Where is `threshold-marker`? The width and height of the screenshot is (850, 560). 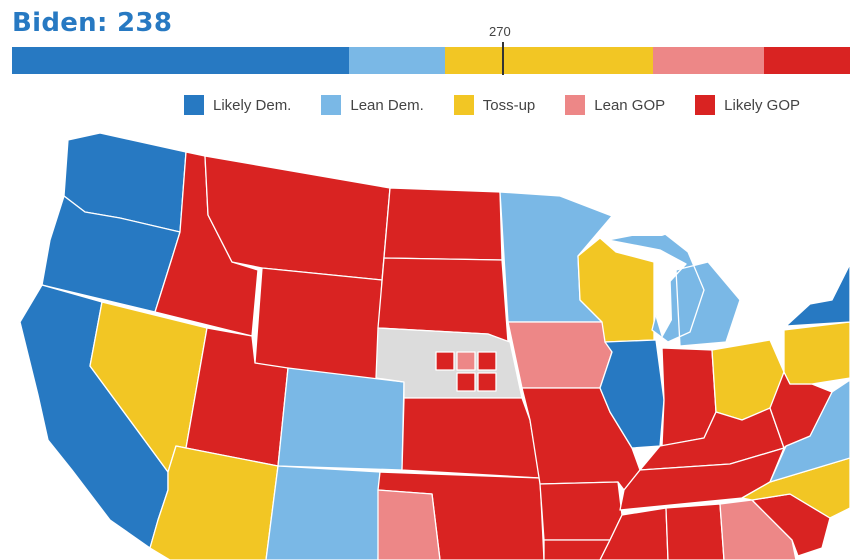
threshold-marker is located at coordinates (503, 58).